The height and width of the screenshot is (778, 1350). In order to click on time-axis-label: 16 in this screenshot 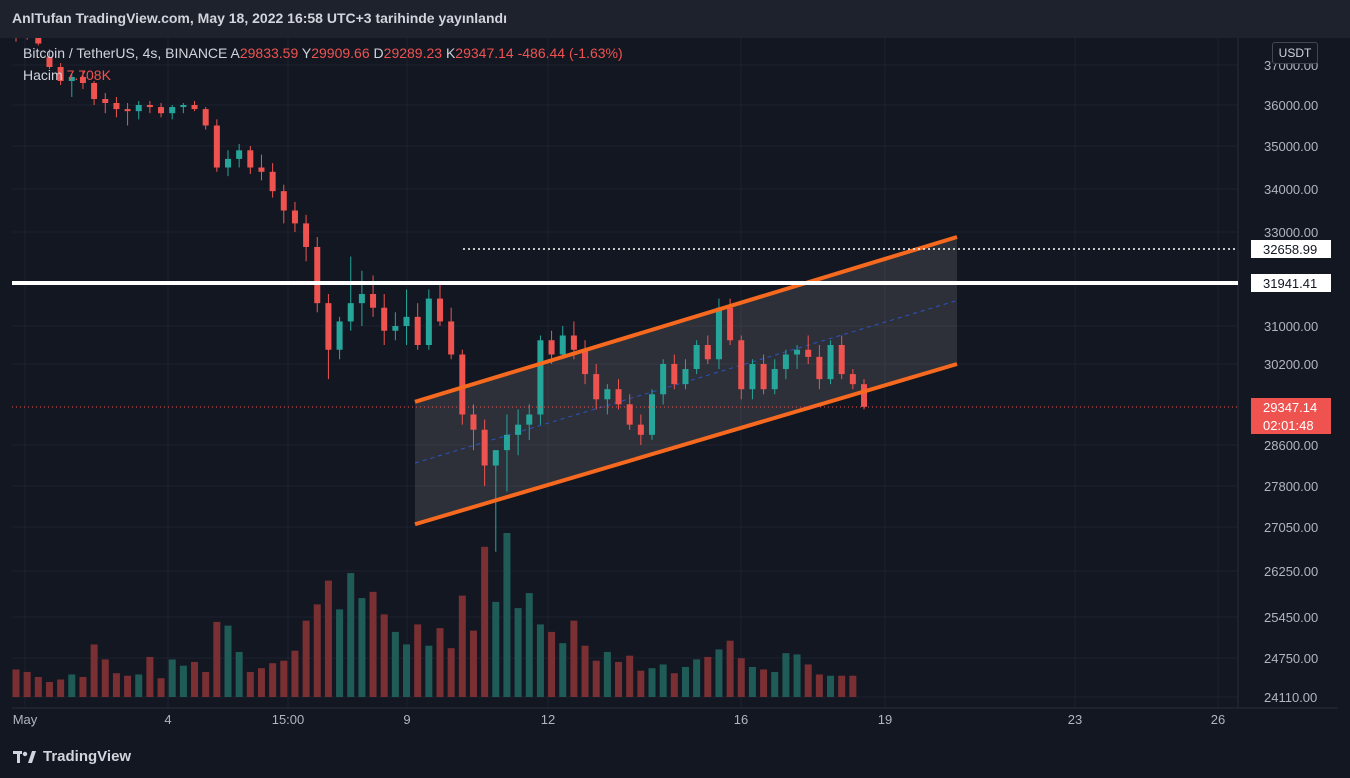, I will do `click(741, 719)`.